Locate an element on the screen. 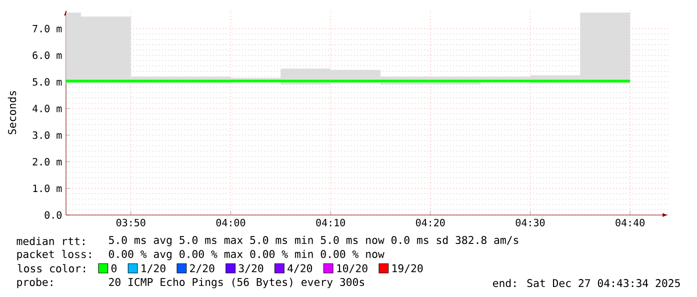 The image size is (697, 297). text: 0.00 % avg 0.00 % max 0.00 % min 0.00 % now is located at coordinates (246, 255).